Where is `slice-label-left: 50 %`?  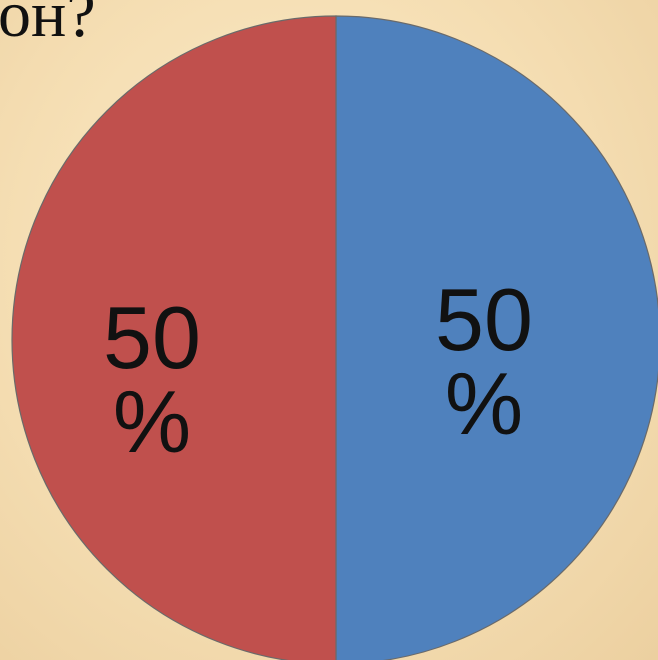 slice-label-left: 50 % is located at coordinates (152, 379).